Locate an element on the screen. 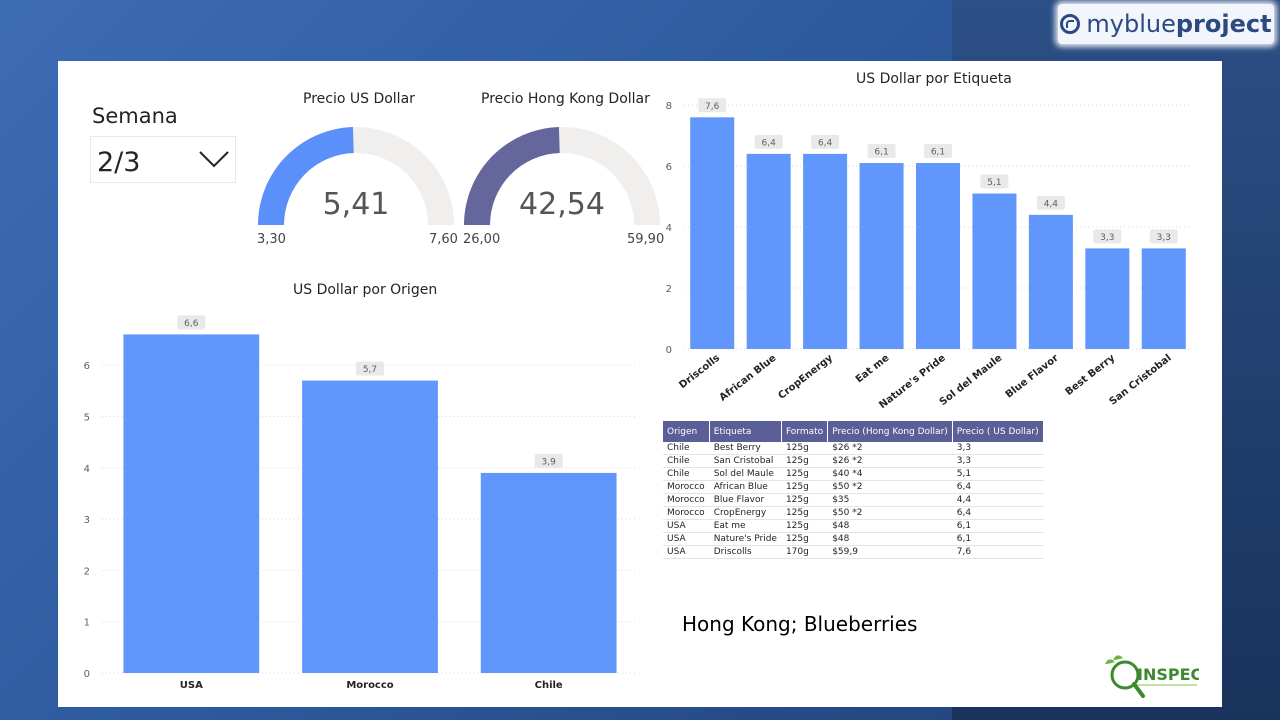 The height and width of the screenshot is (720, 1280). table-row: USA Nature's Pride 125g $48 6,1 is located at coordinates (853, 539).